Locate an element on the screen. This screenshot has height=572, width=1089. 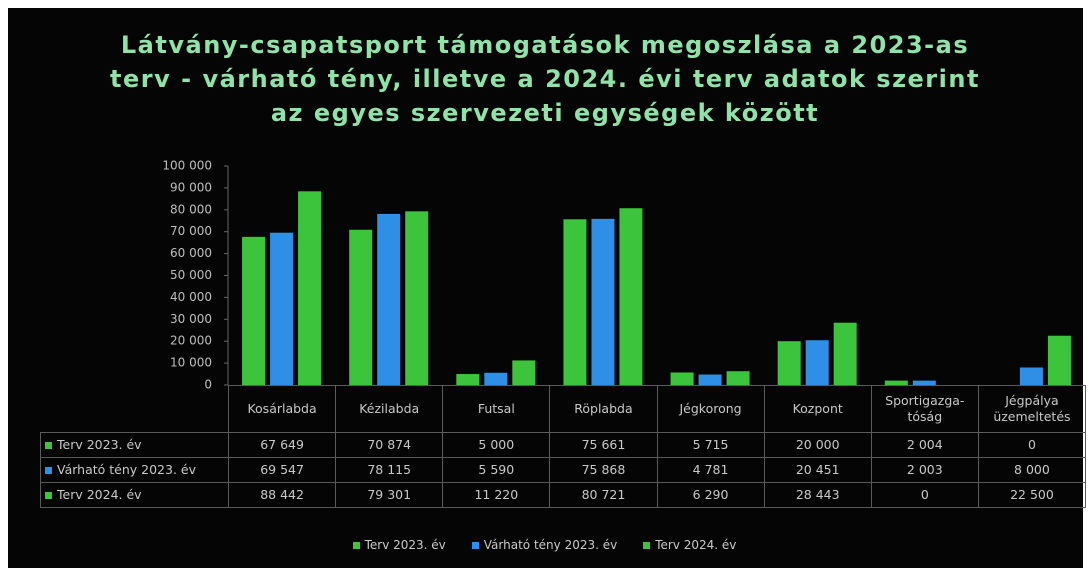
legend-label: Terv 2024. év is located at coordinates (696, 545).